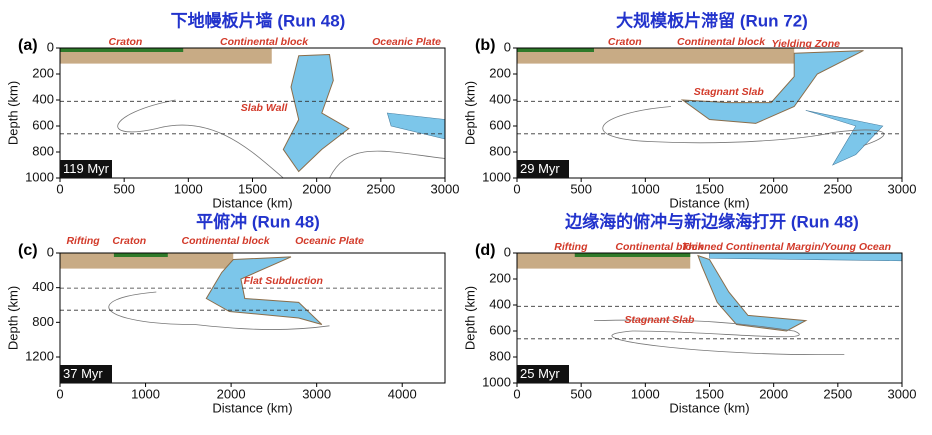 The width and height of the screenshot is (932, 435). I want to click on time-label: 29 Myr, so click(540, 168).